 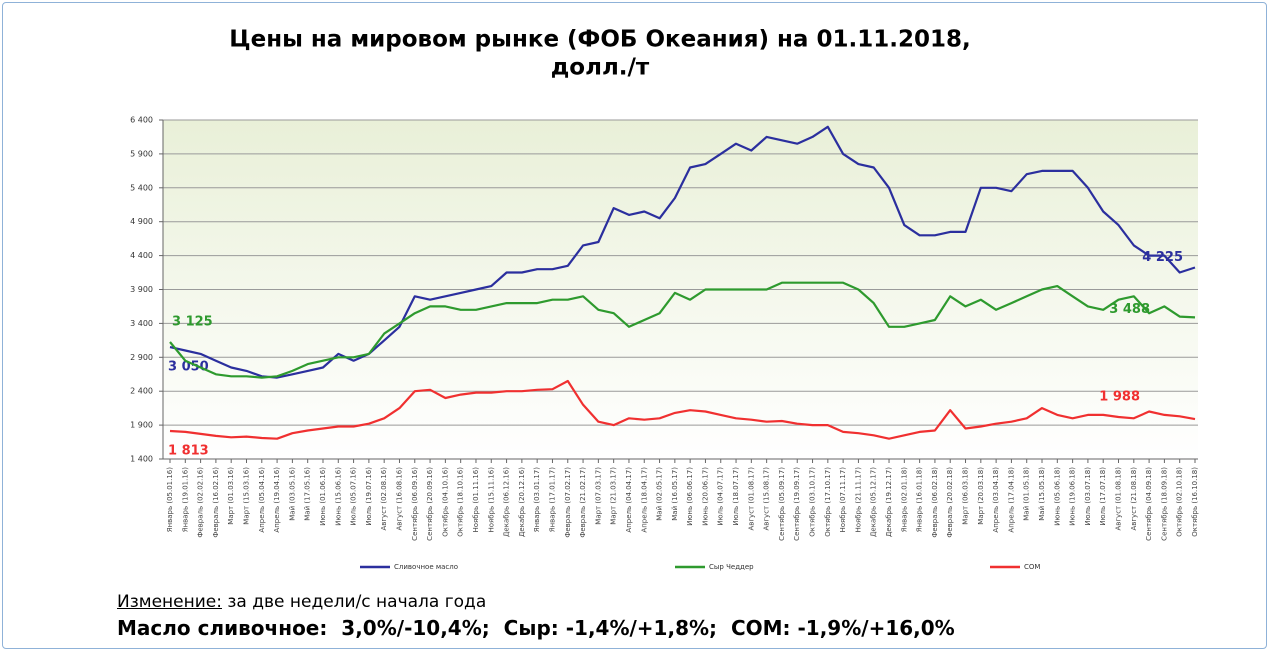 I want to click on x-tick-label: Июль (17.07.18), so click(x=1103, y=496).